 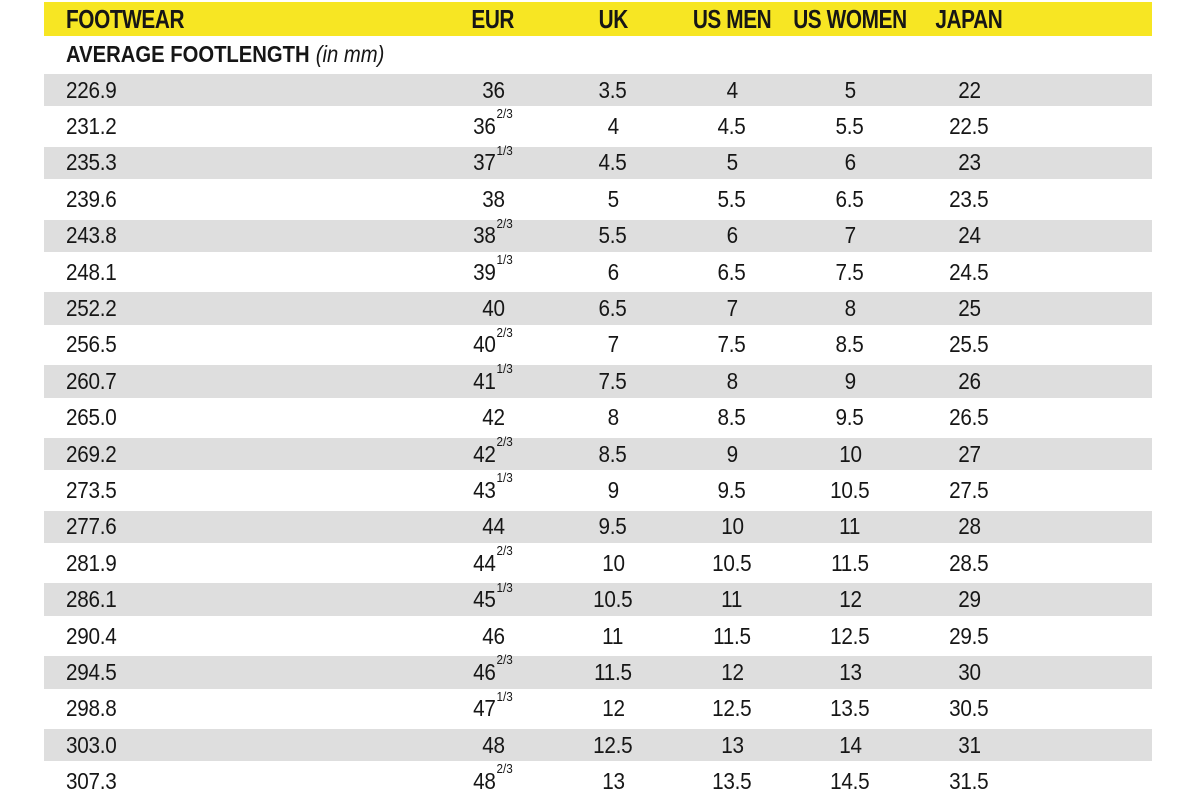 I want to click on cell-japan: 26, so click(x=969, y=380).